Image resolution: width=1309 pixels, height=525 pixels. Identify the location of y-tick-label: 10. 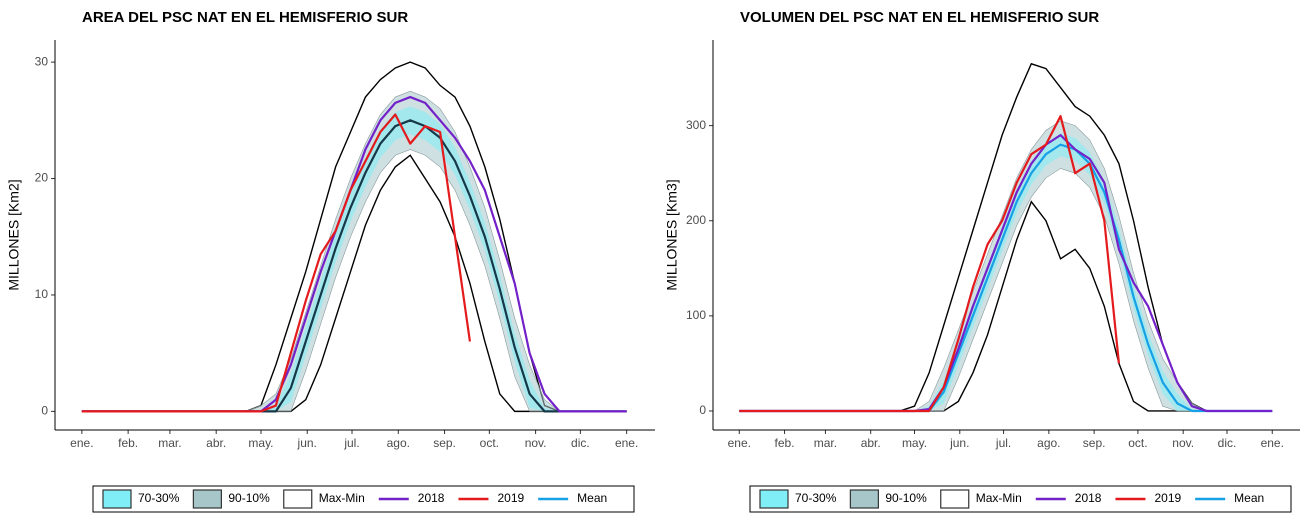
(42, 294).